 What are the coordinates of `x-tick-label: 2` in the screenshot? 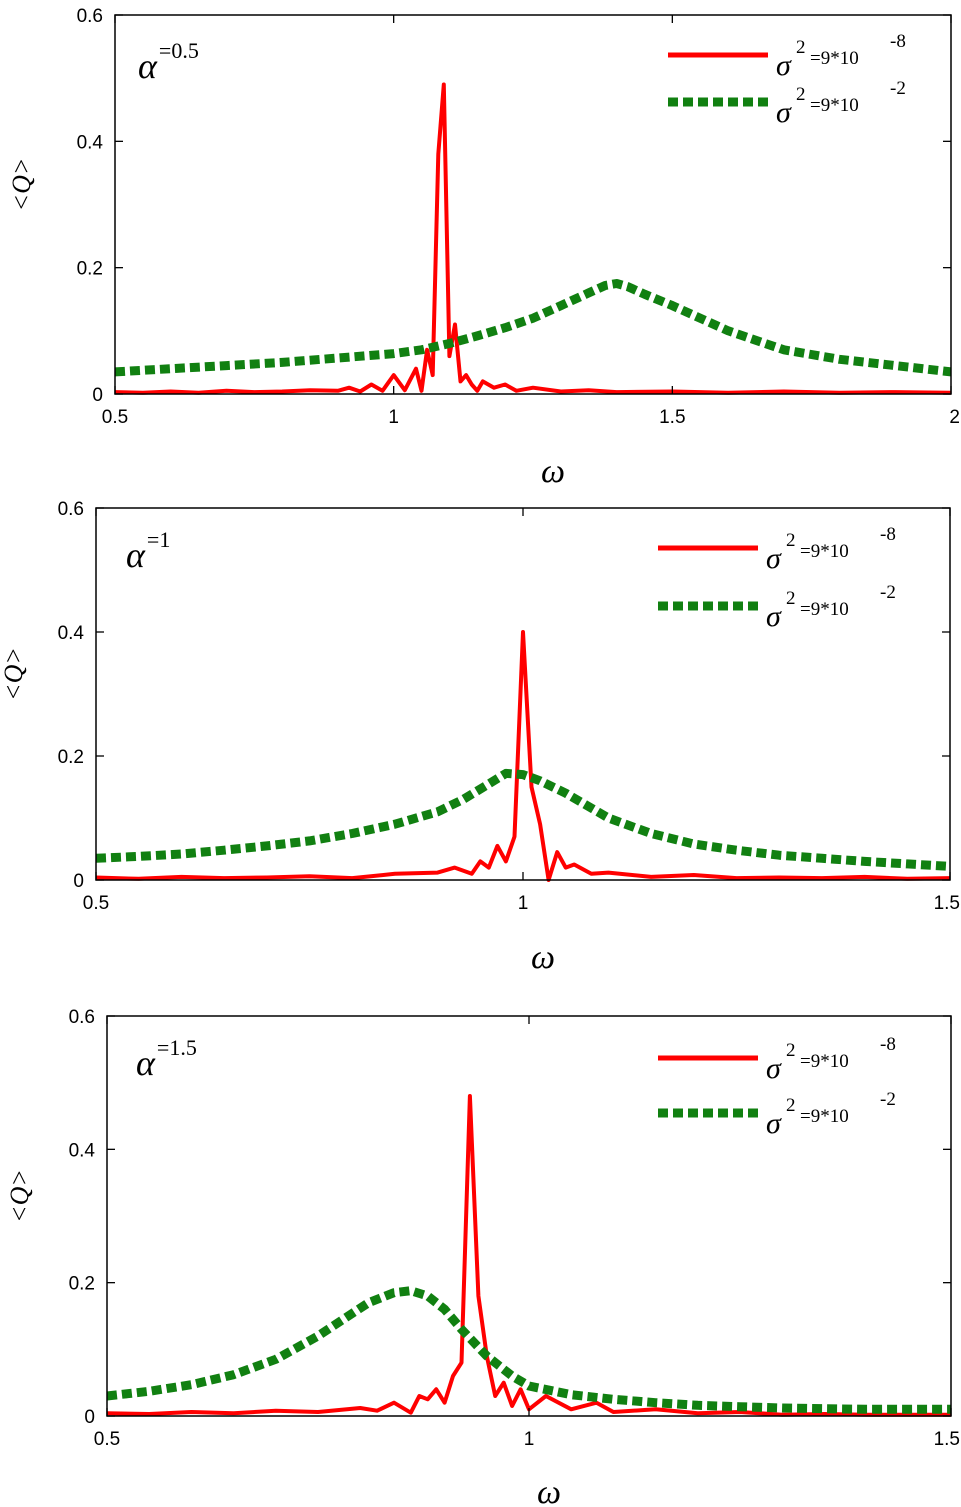 It's located at (954, 417).